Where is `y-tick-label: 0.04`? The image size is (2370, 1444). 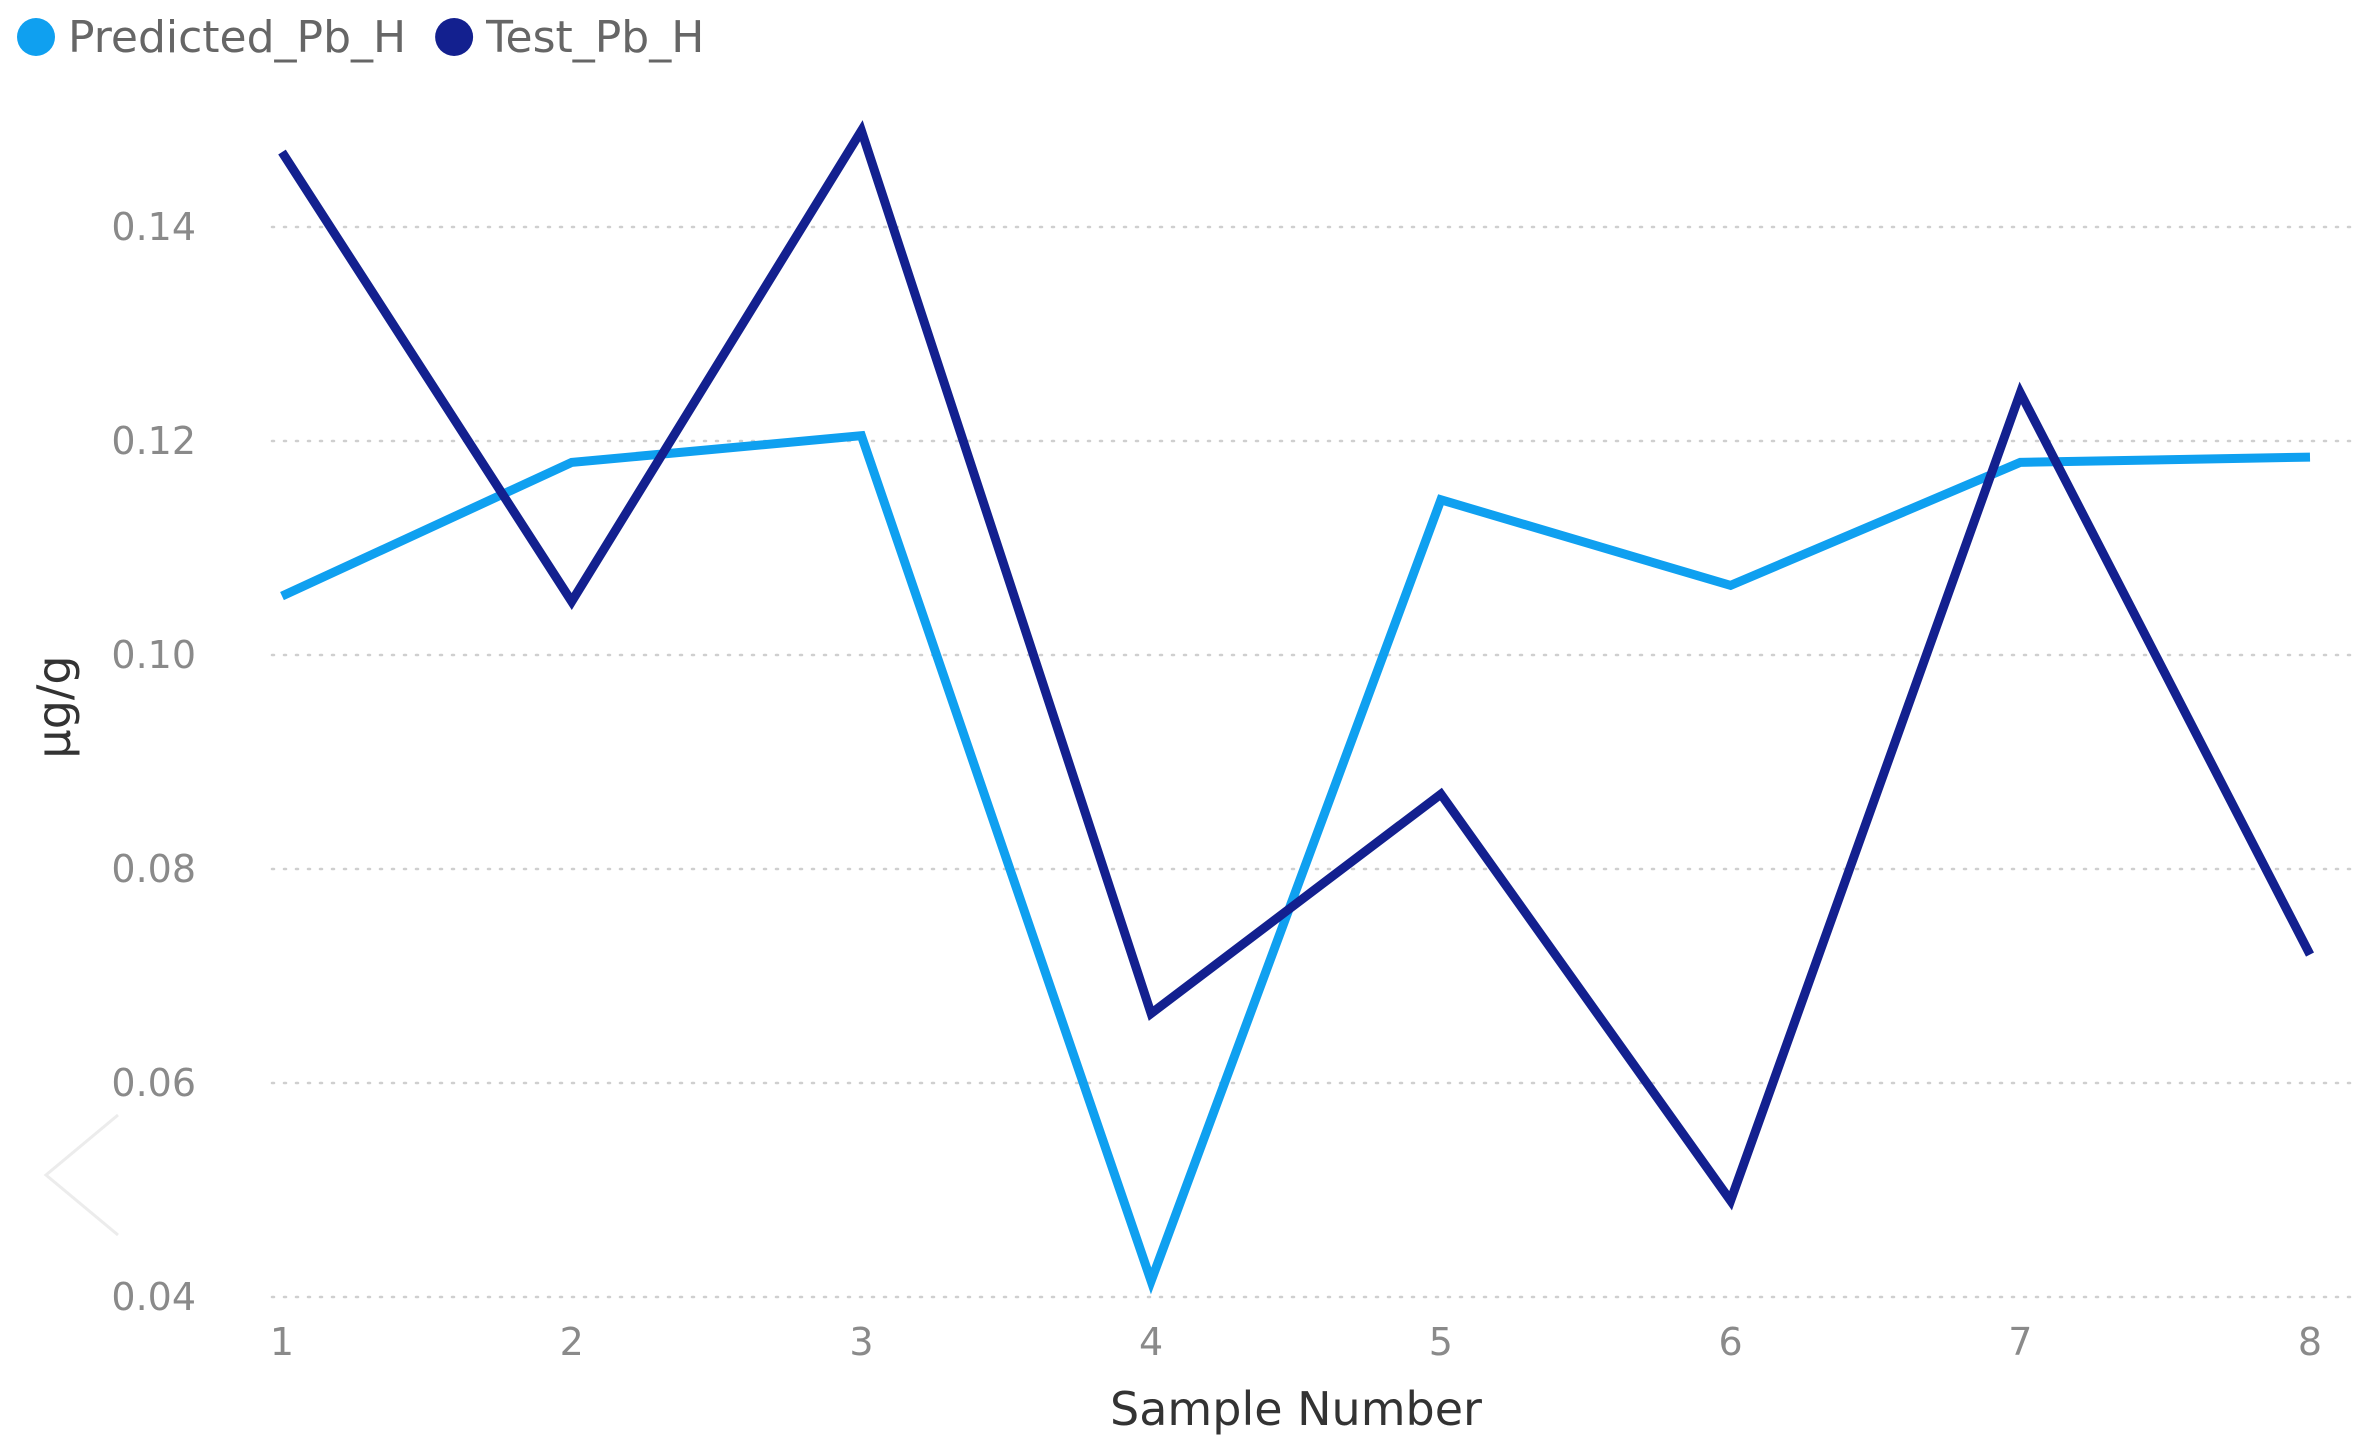
y-tick-label: 0.04 is located at coordinates (153, 1297).